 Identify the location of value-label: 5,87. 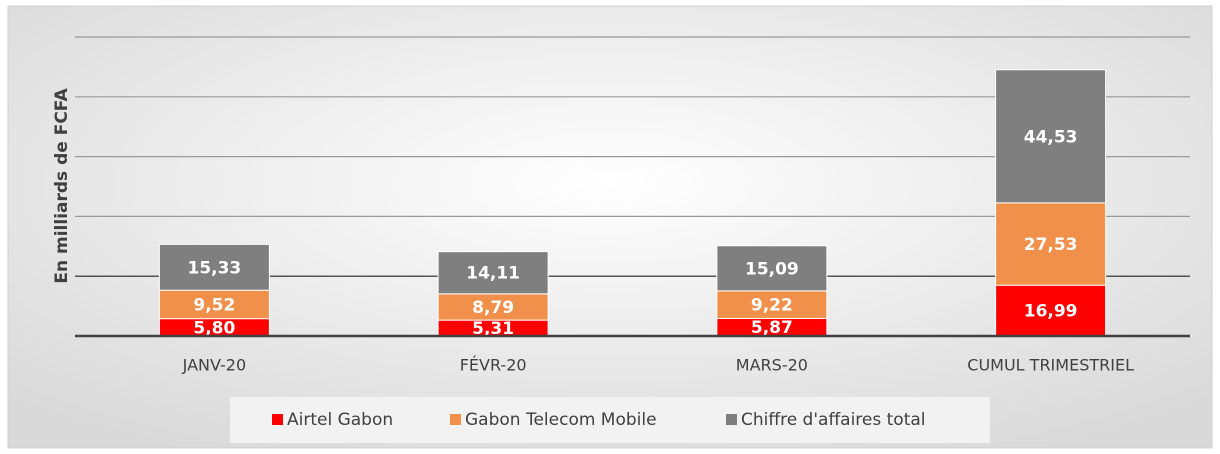
(772, 328).